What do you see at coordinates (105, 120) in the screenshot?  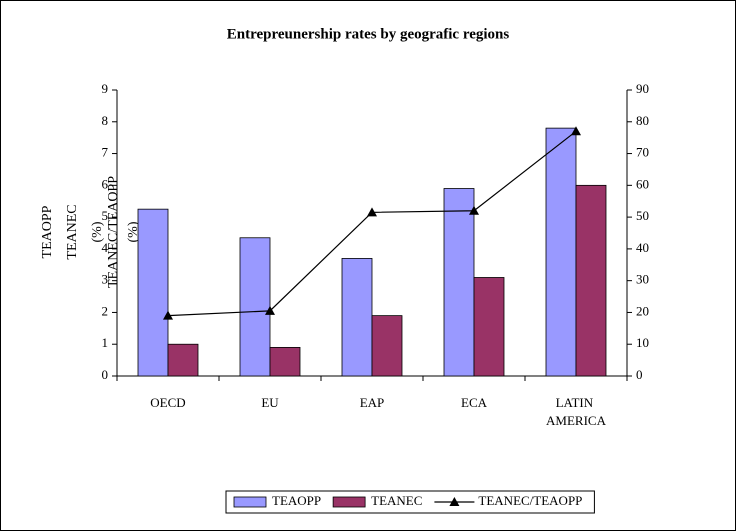 I see `y-tick-label: 8` at bounding box center [105, 120].